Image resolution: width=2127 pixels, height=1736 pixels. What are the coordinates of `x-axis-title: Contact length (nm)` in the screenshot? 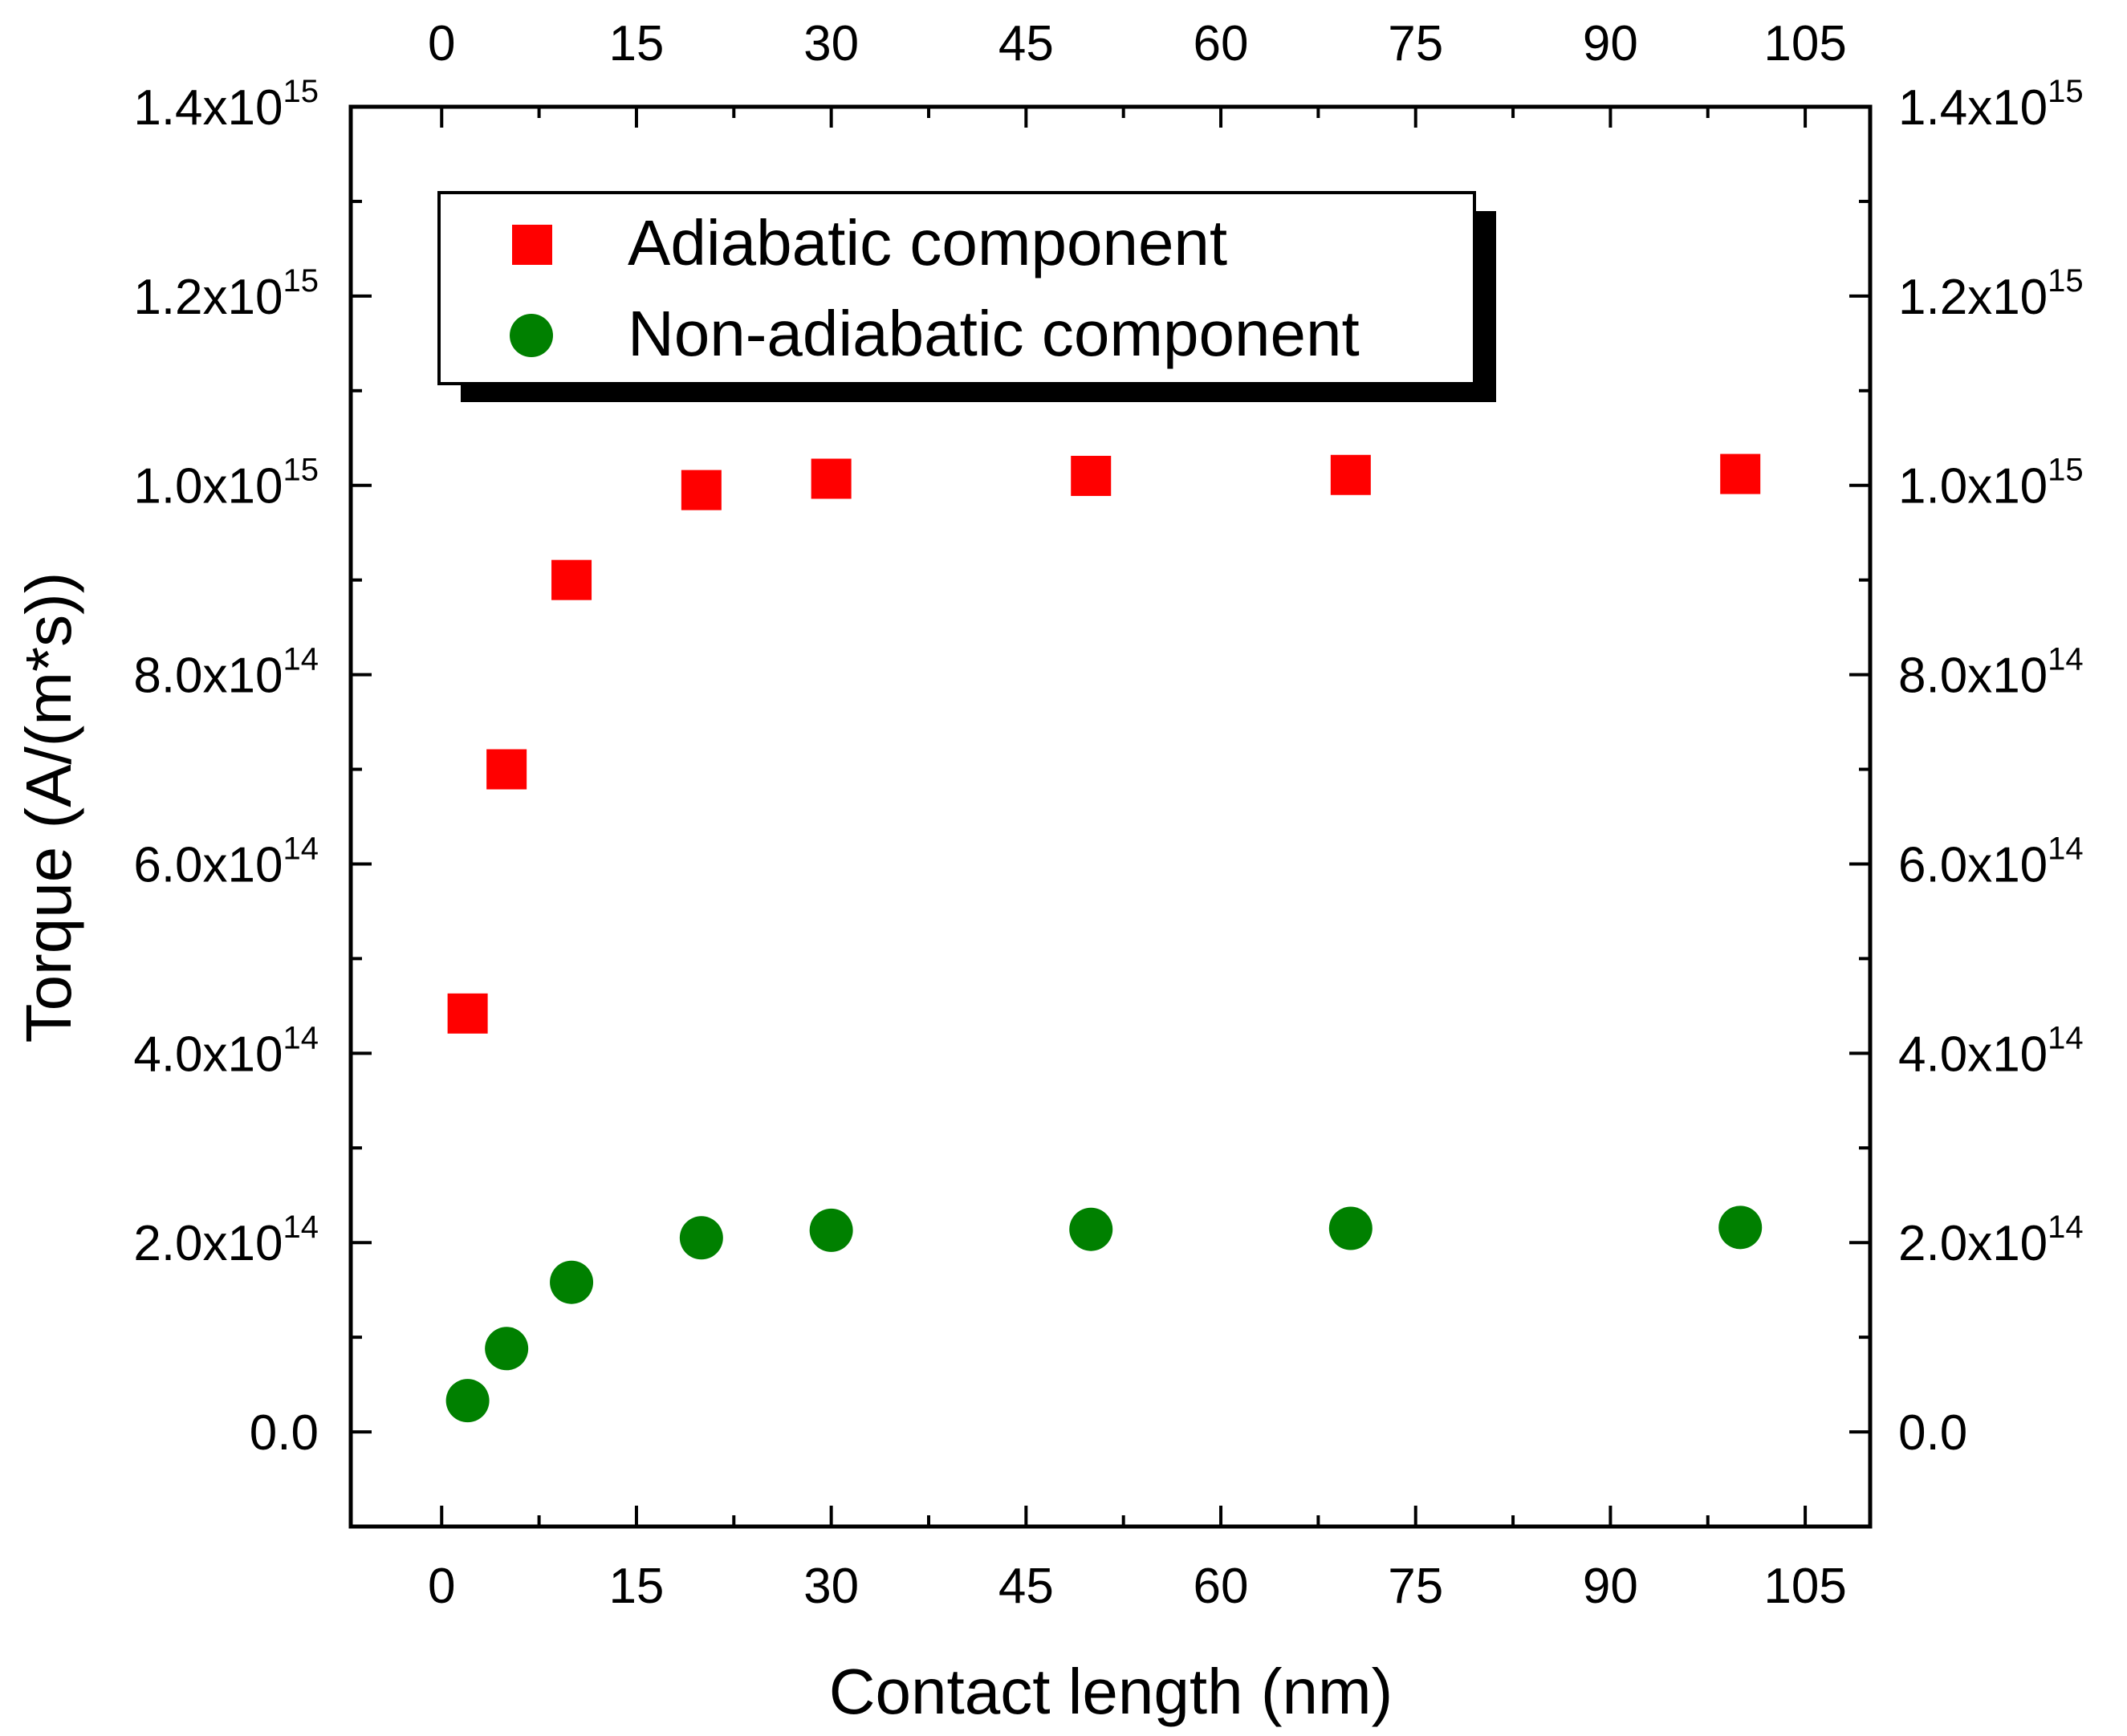 It's located at (1111, 1691).